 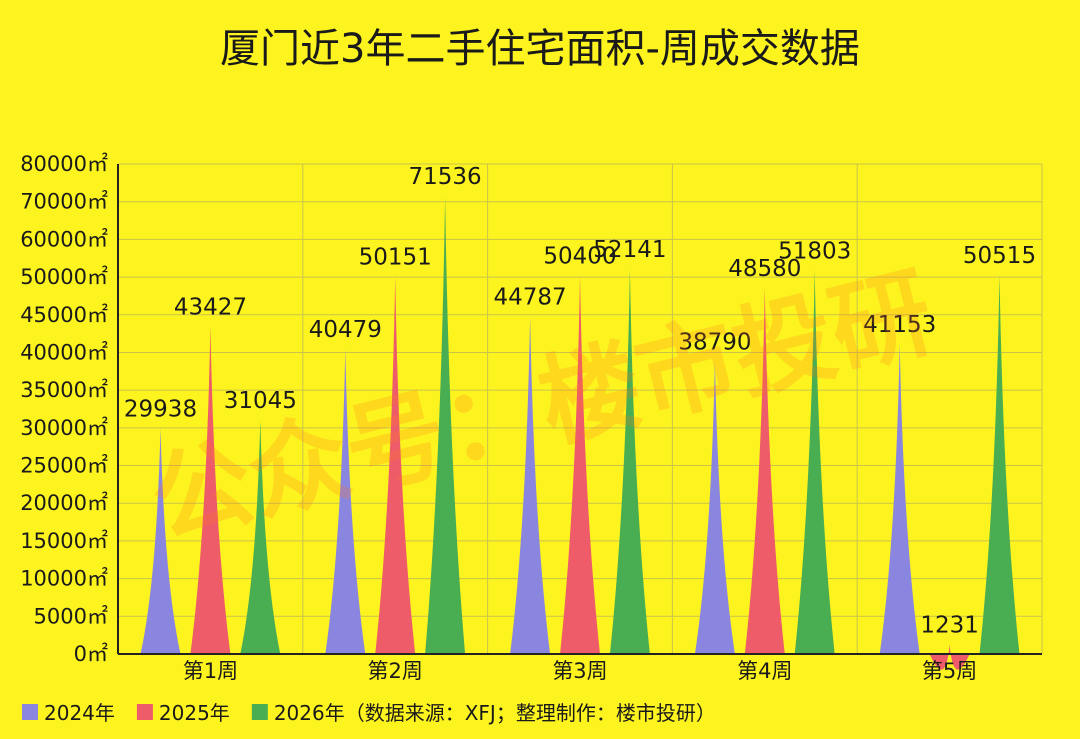 I want to click on x-axis-categories: 第1周 第2周 第3周 第4周 第5周, so click(x=580, y=671).